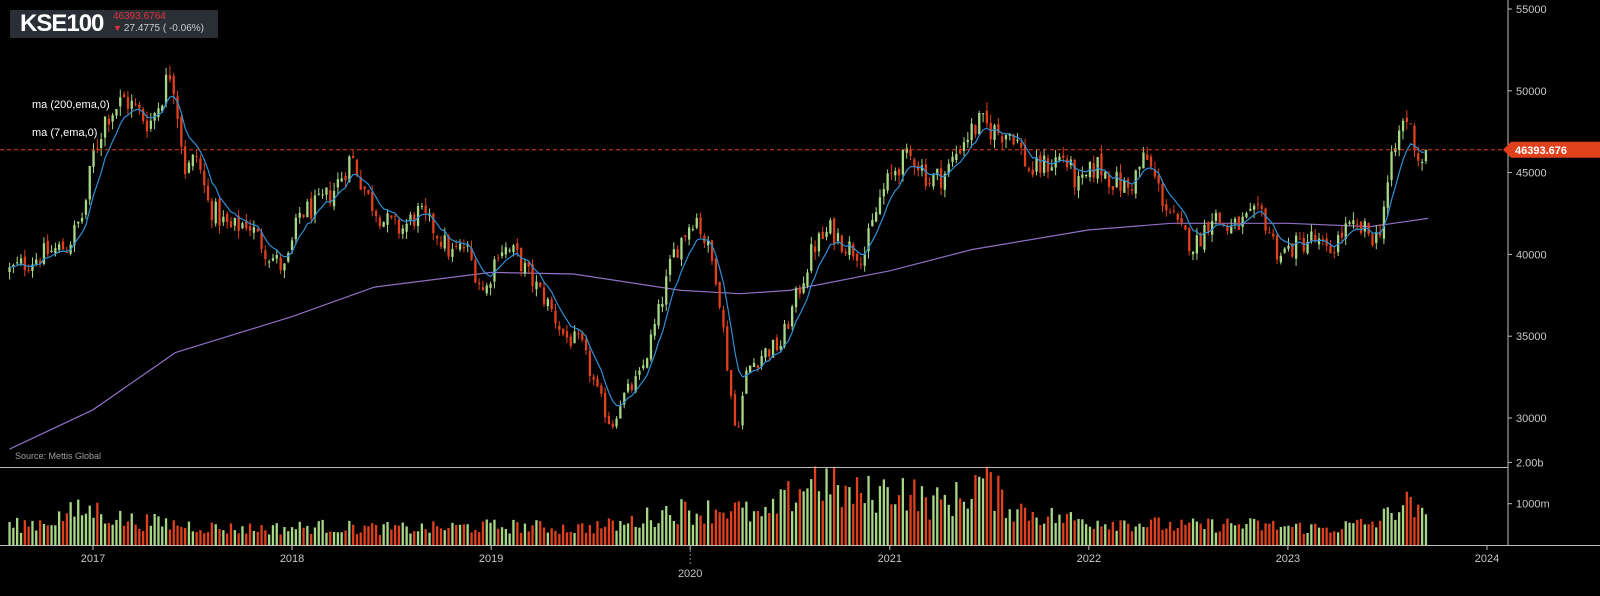 Image resolution: width=1600 pixels, height=596 pixels. I want to click on ma-7-legend-label: ma (7,ema,0), so click(65, 133).